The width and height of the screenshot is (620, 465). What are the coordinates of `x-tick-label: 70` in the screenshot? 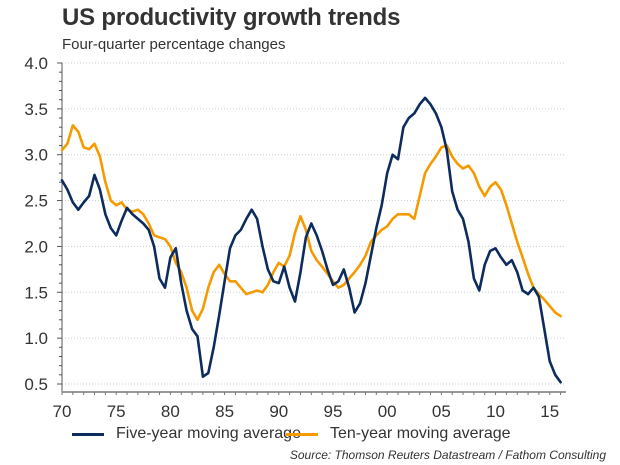 It's located at (62, 411).